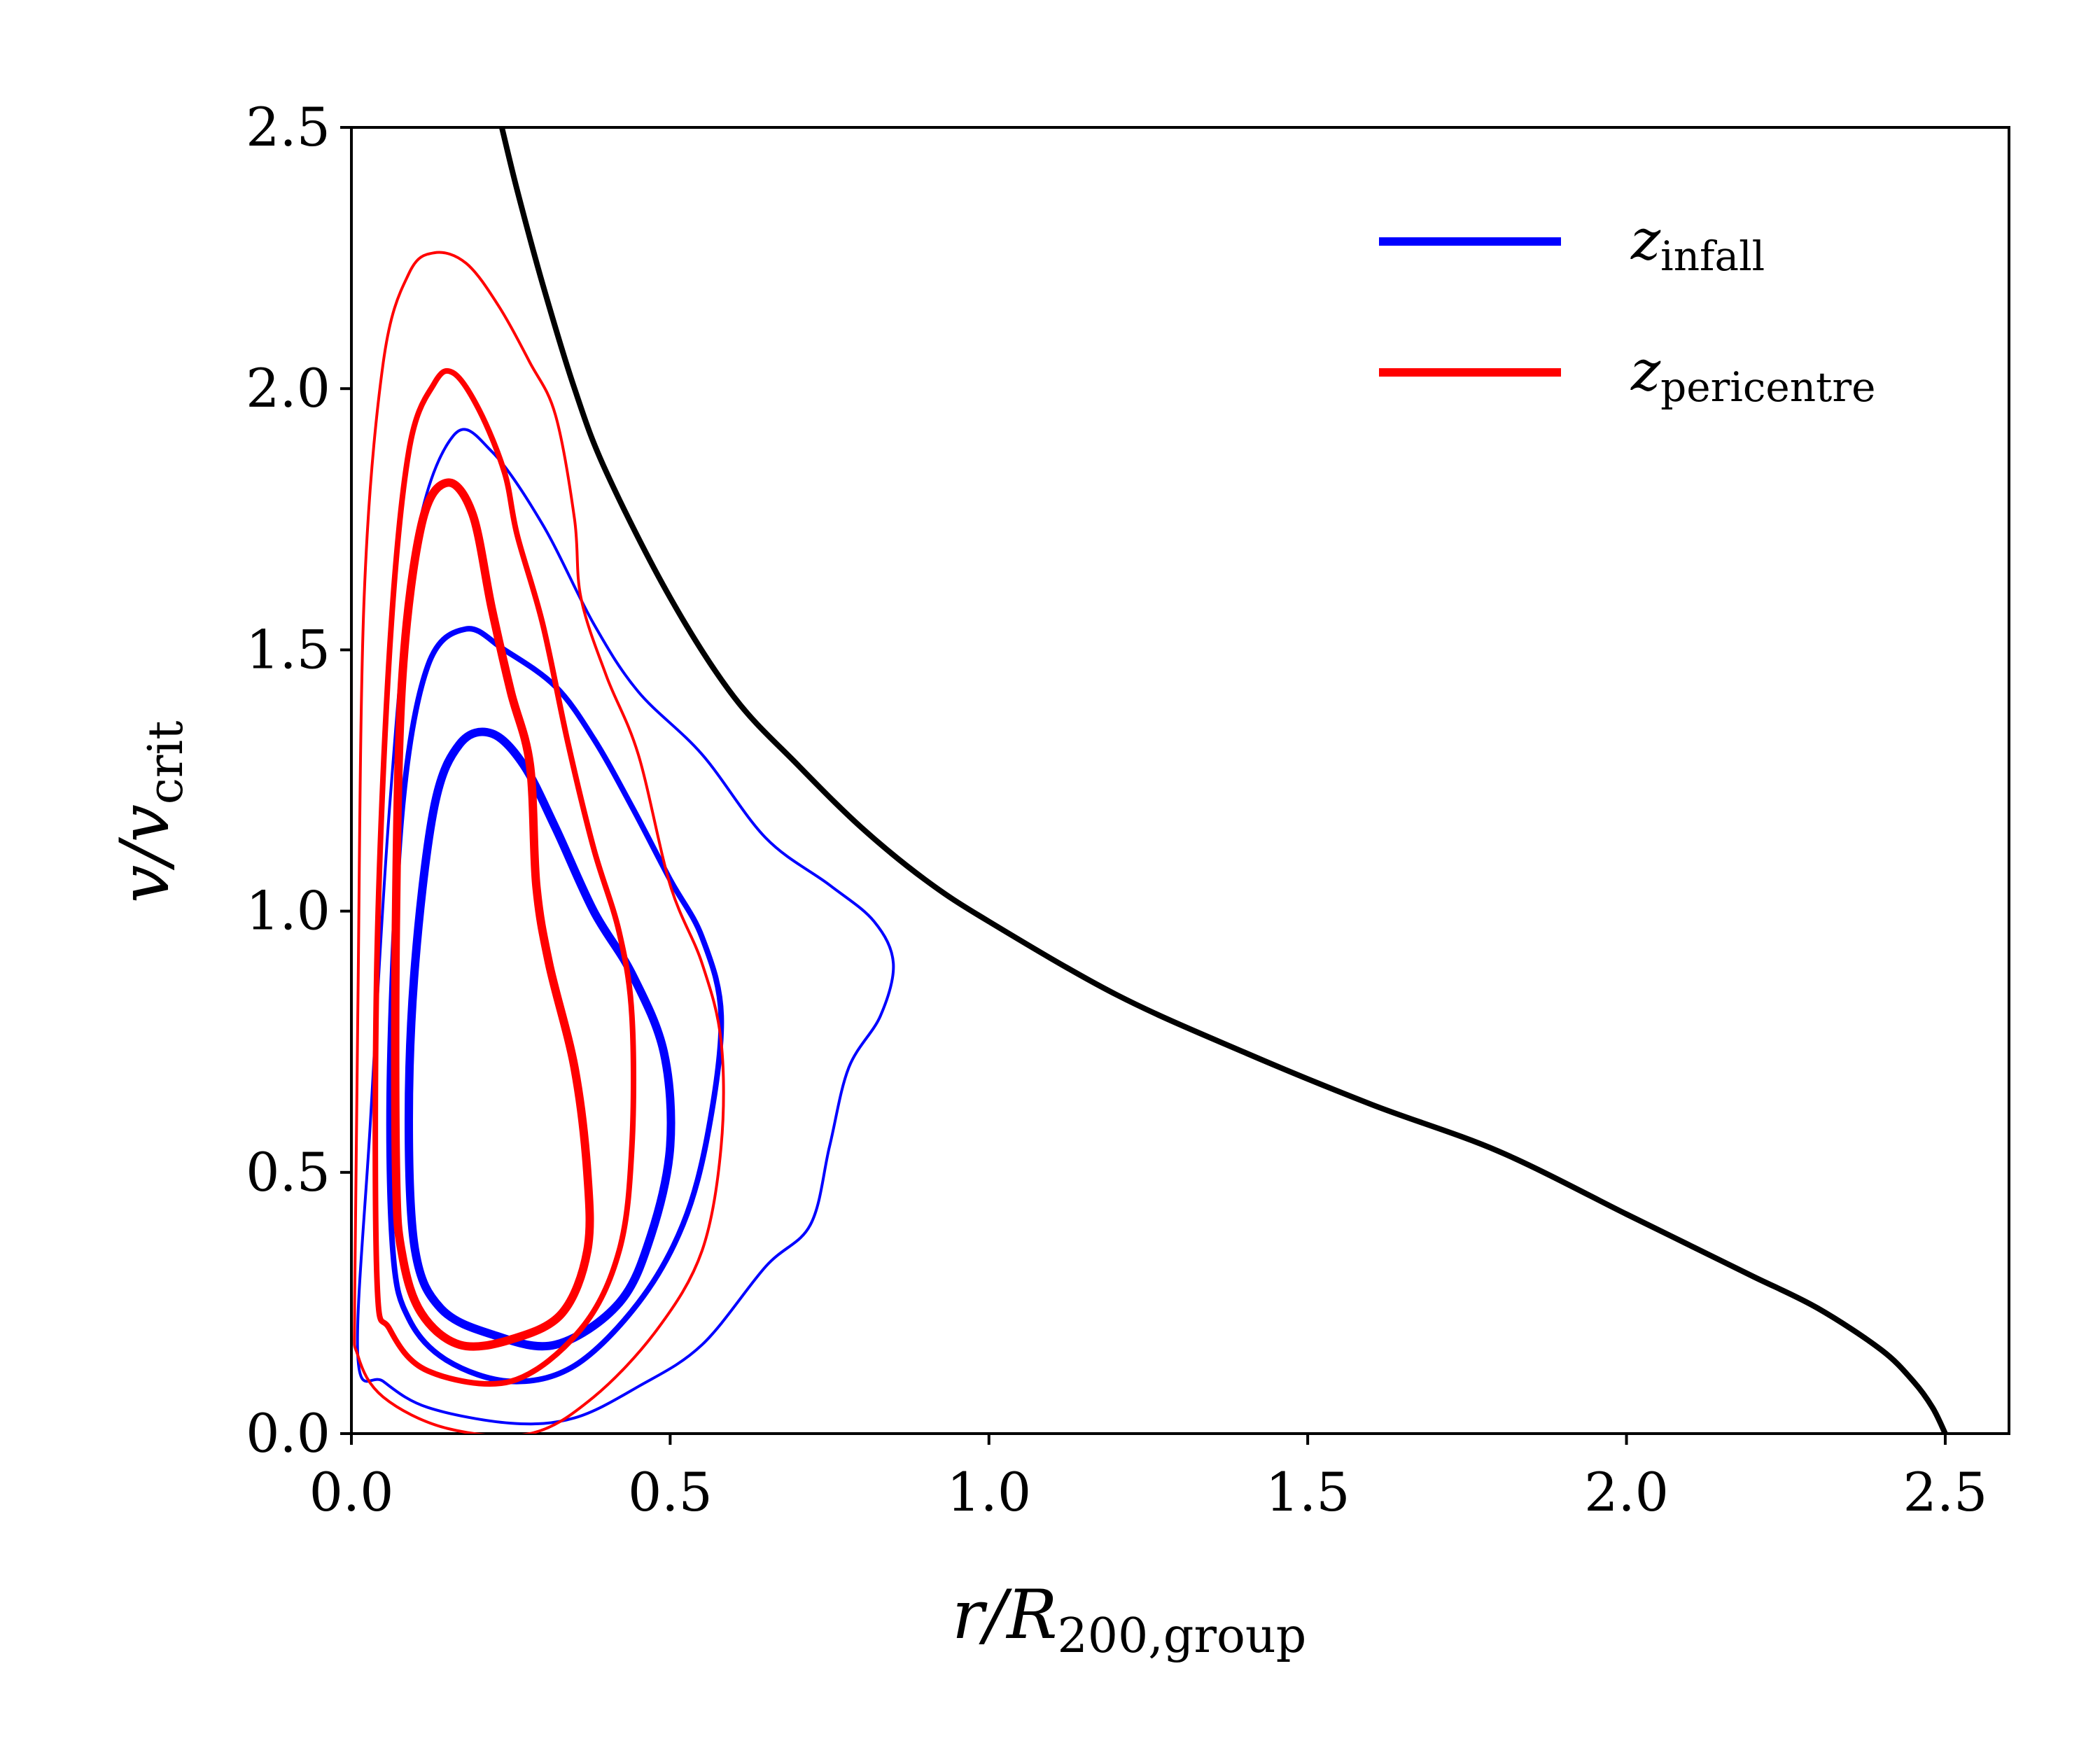  What do you see at coordinates (988, 1492) in the screenshot?
I see `x-tick-label: 1.0` at bounding box center [988, 1492].